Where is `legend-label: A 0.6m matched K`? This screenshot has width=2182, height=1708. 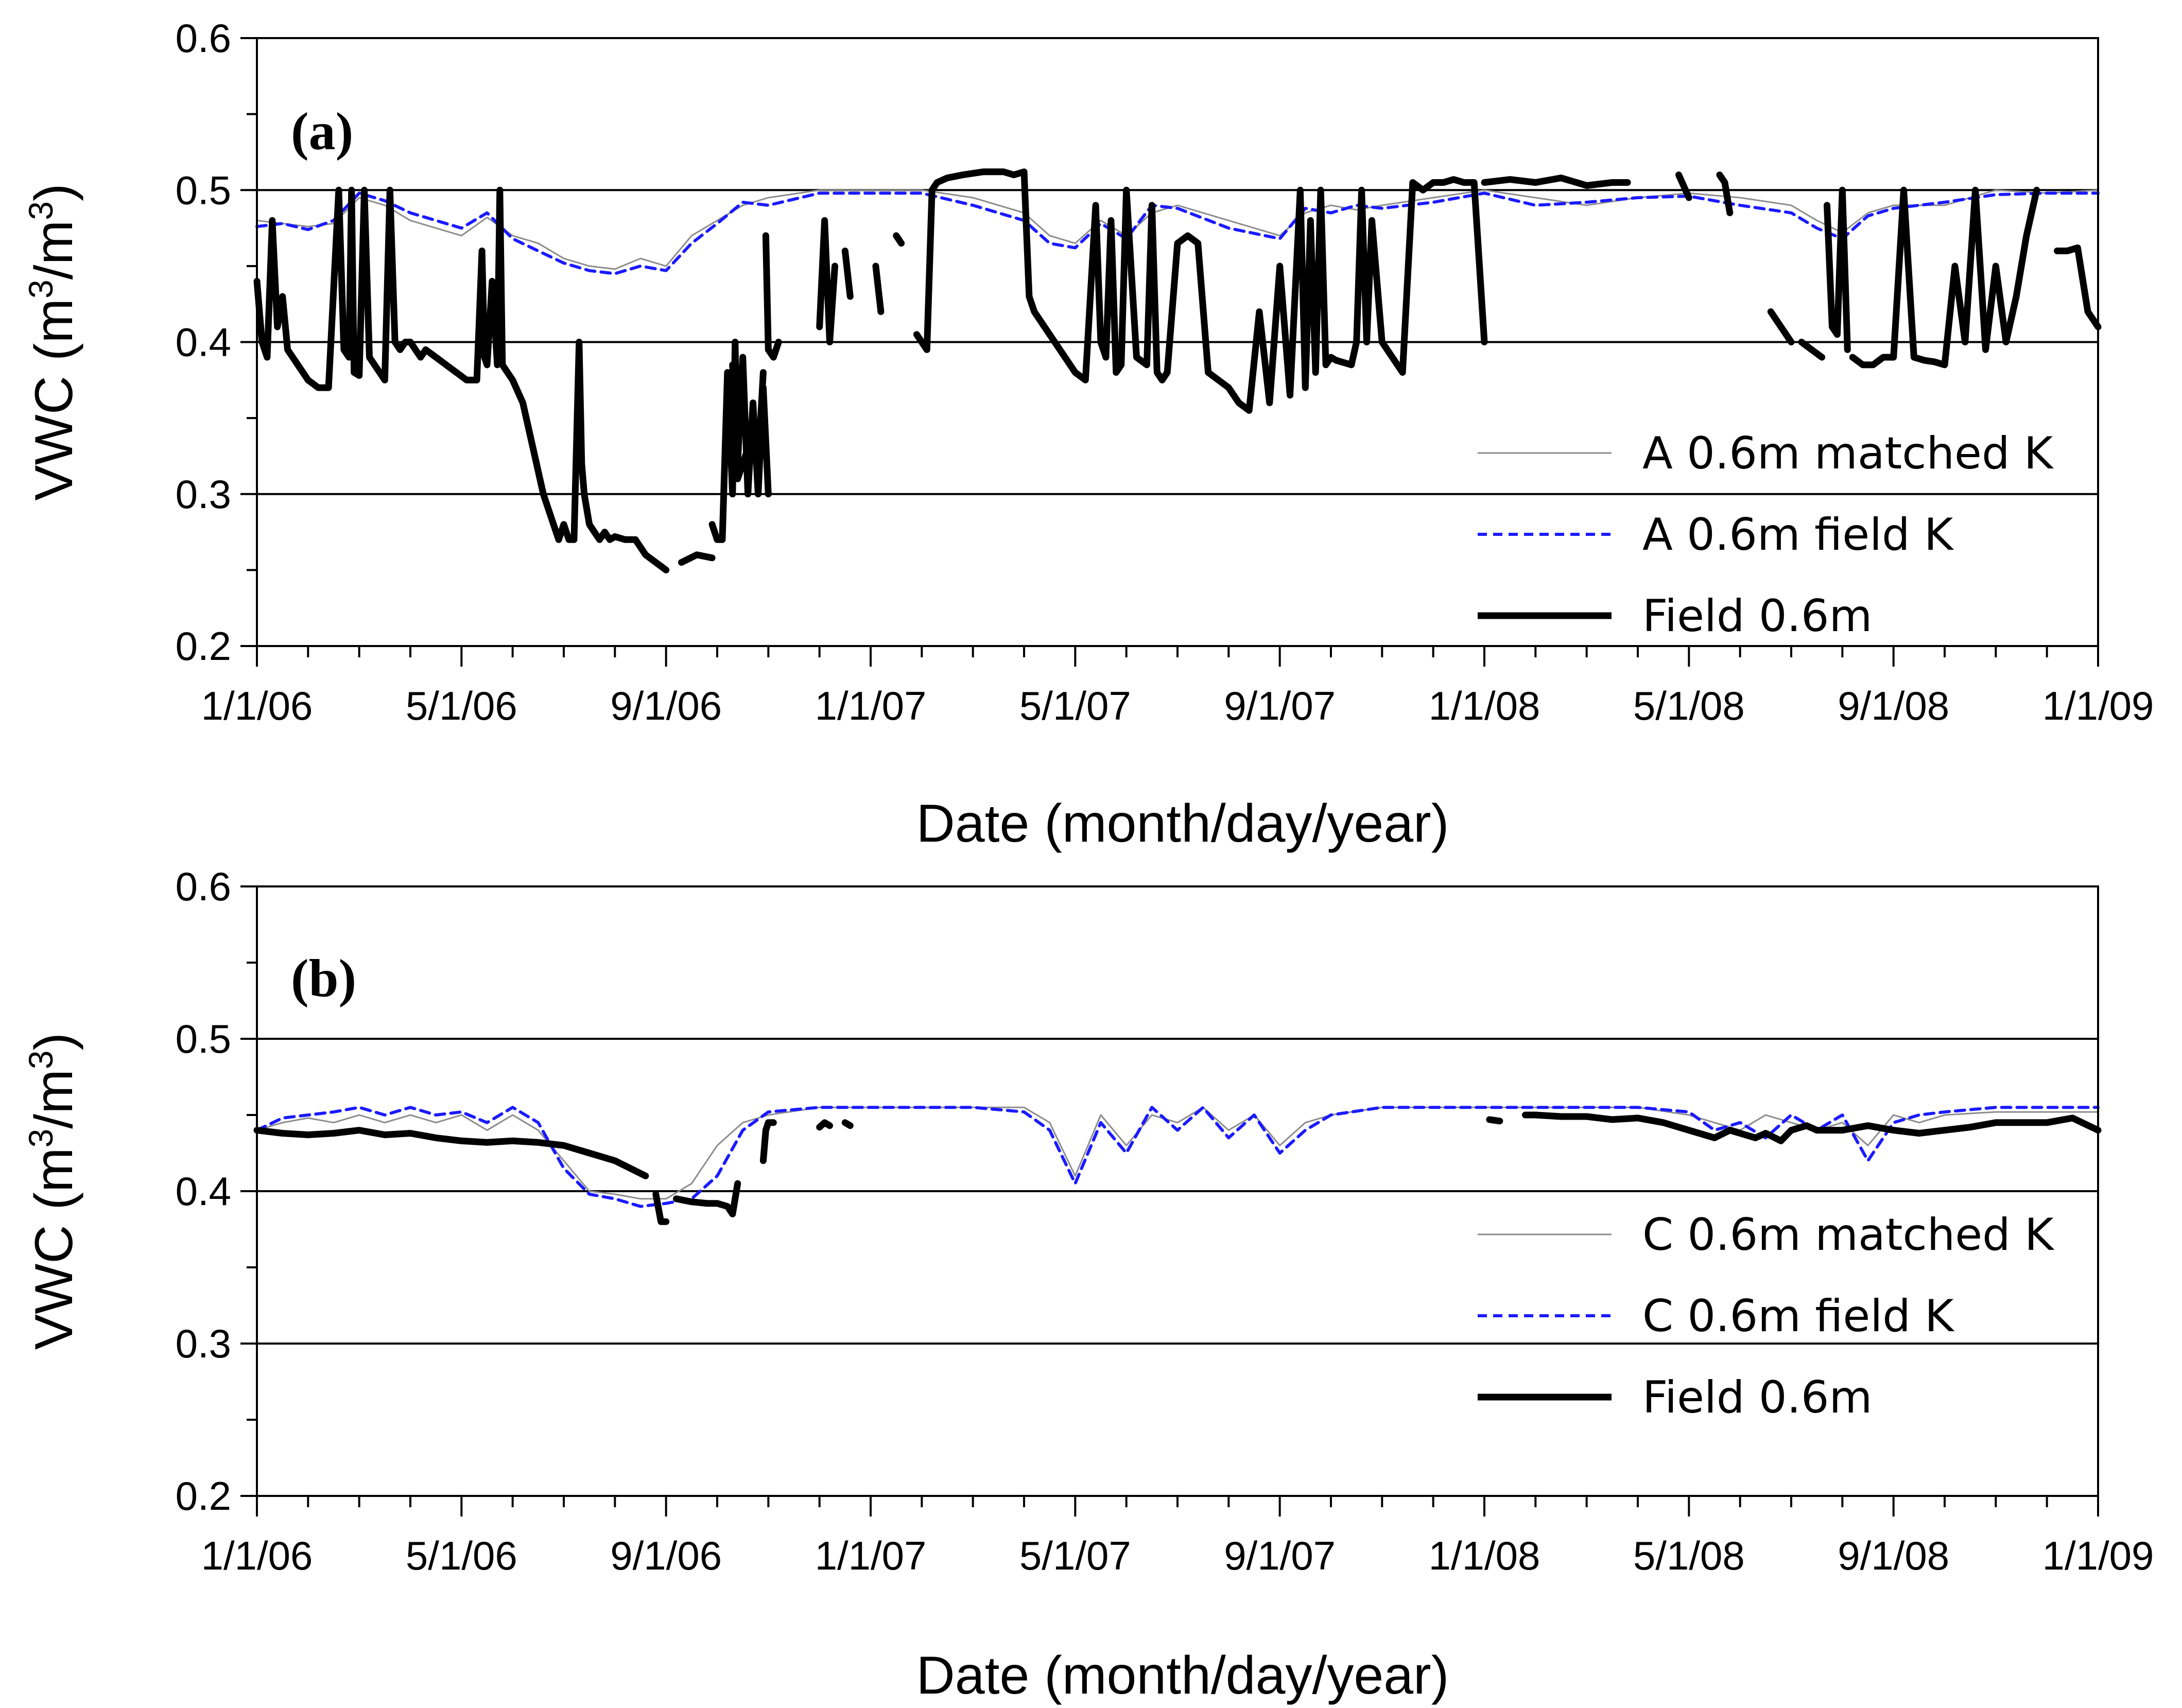 legend-label: A 0.6m matched K is located at coordinates (1848, 454).